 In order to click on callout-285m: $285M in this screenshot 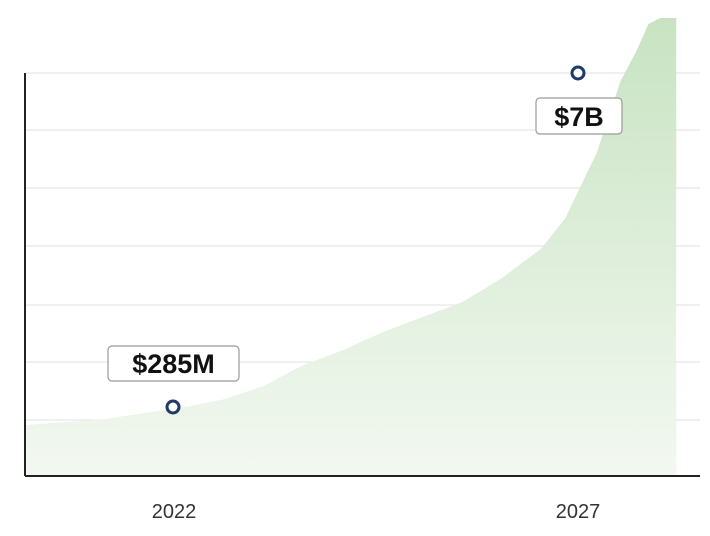, I will do `click(173, 363)`.